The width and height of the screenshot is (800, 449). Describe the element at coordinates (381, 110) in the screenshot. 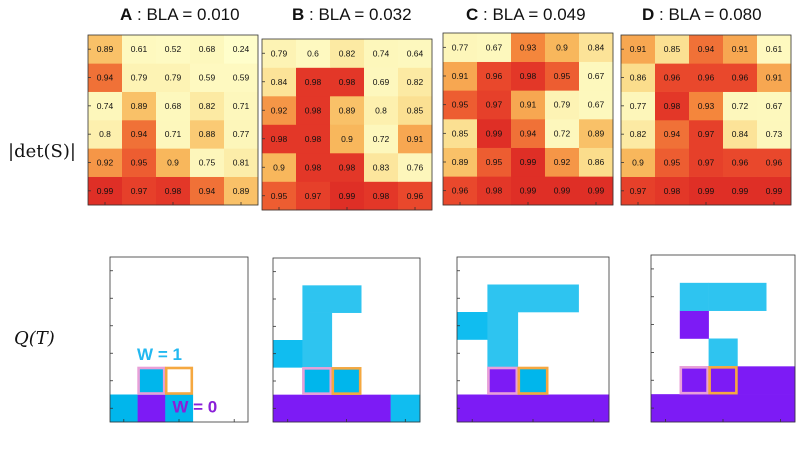

I see `cell-value-label: 0.8` at that location.